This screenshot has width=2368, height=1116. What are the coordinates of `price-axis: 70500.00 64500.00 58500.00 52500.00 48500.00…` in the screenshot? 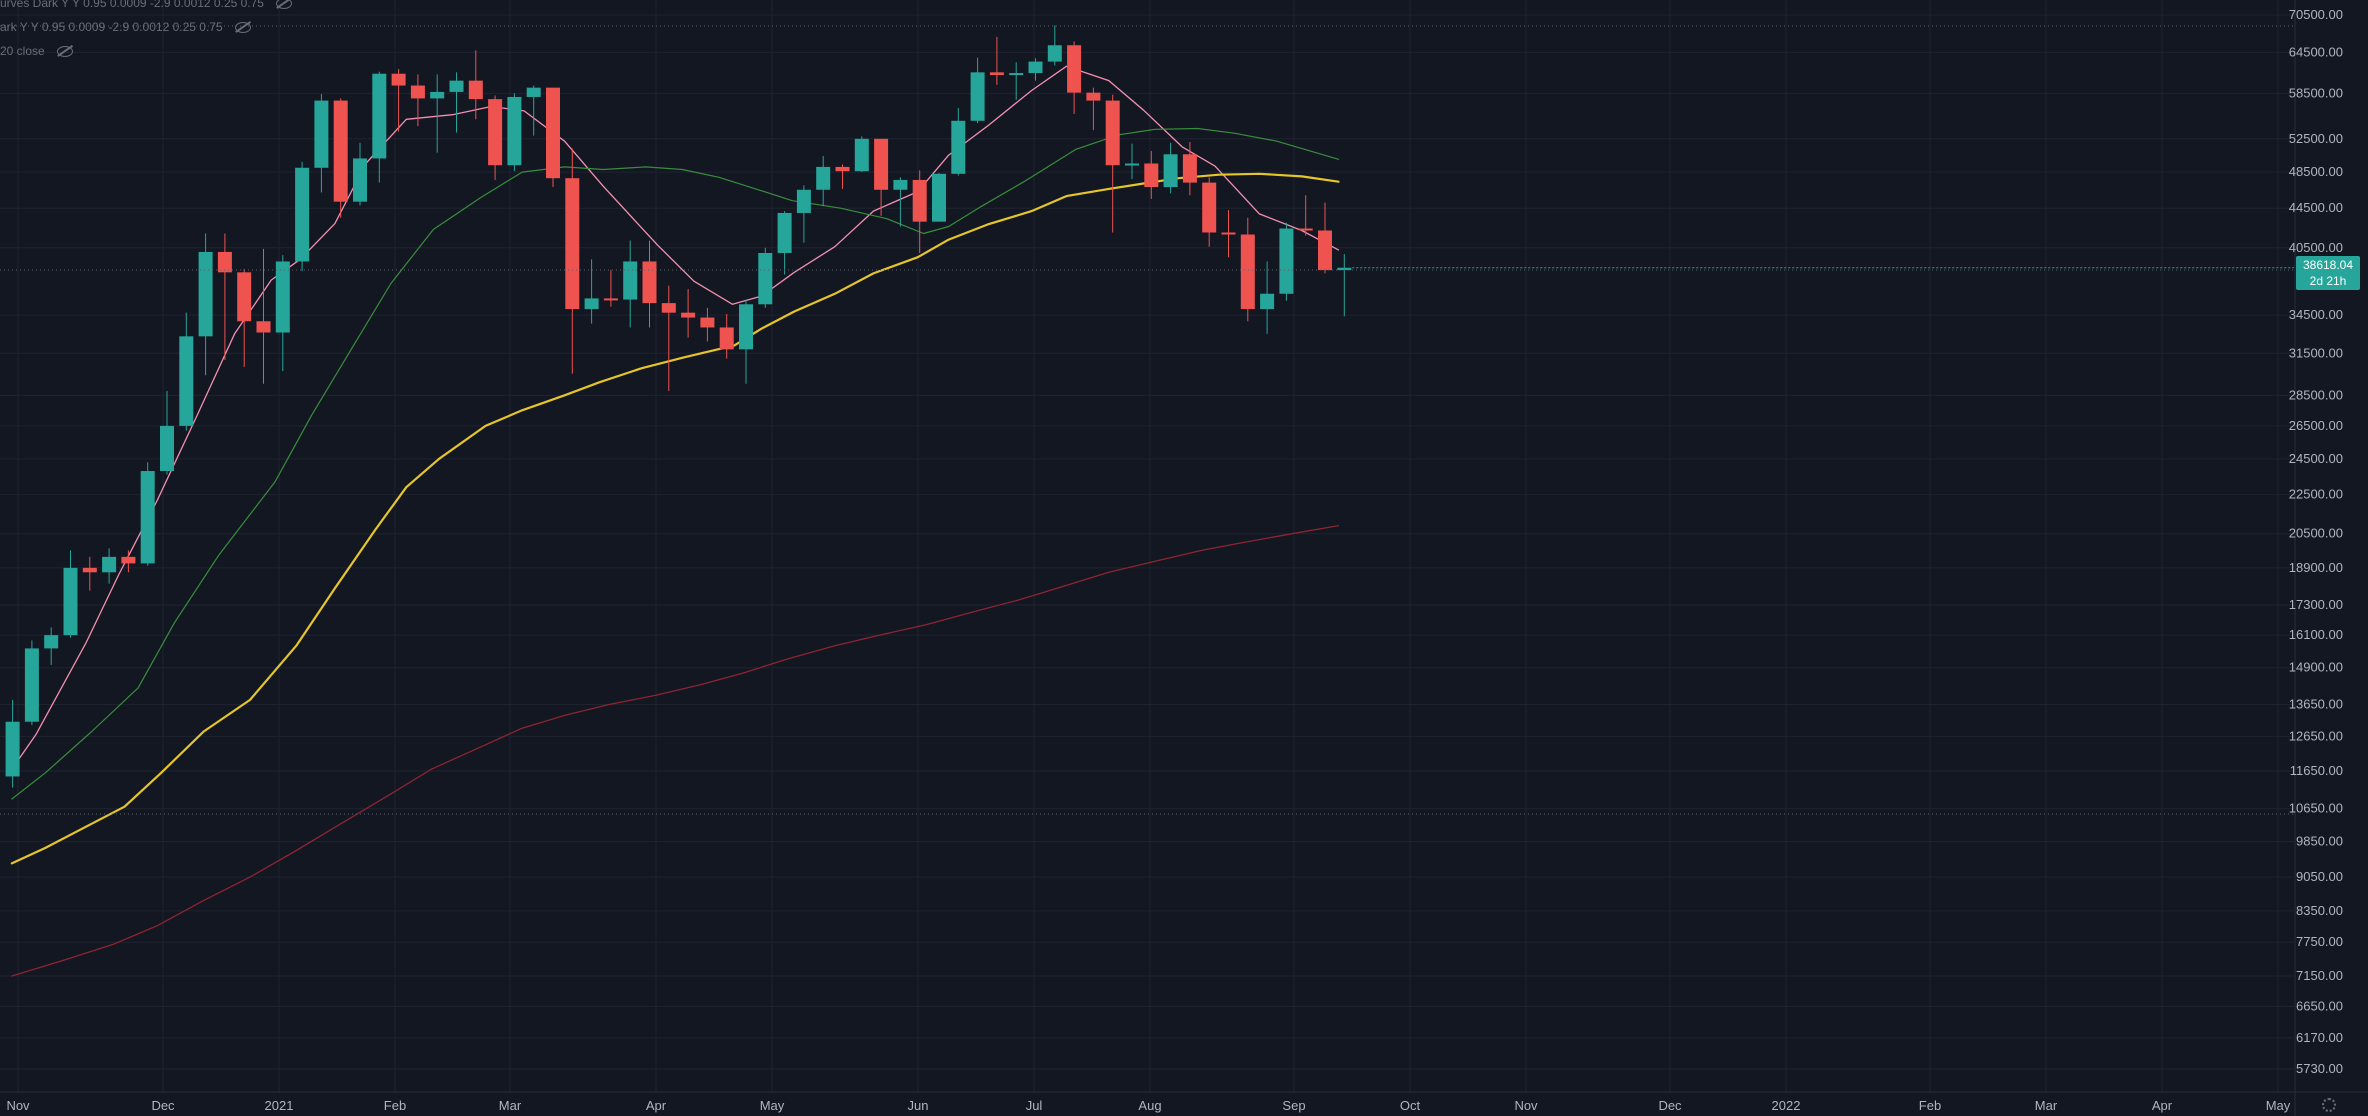 It's located at (2316, 541).